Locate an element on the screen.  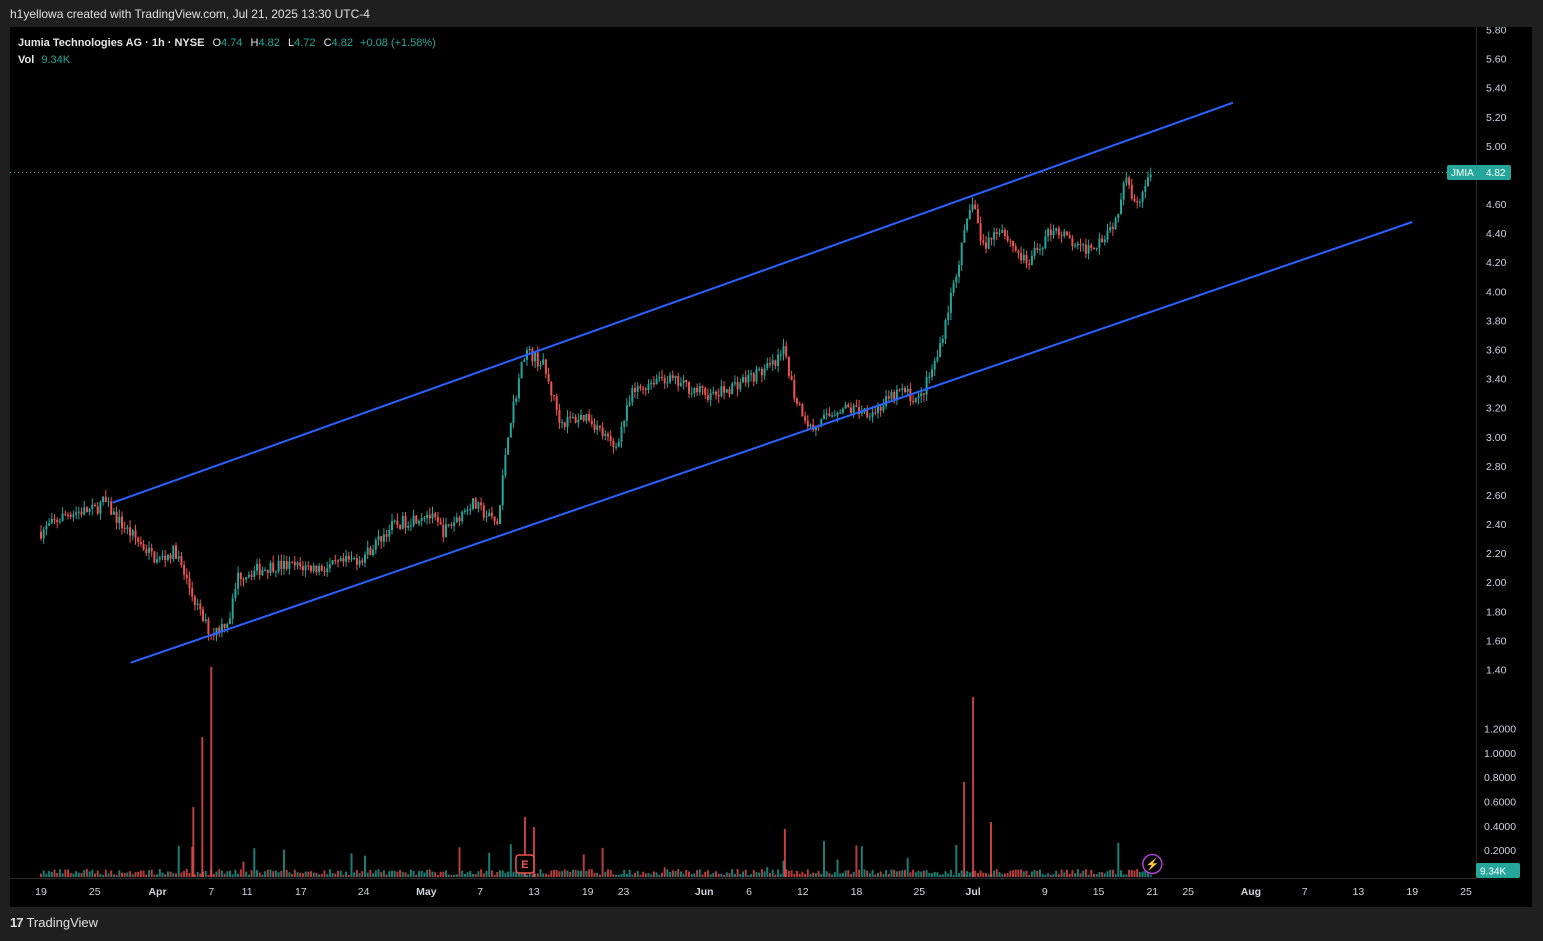
volume-value: 9.34K is located at coordinates (56, 60).